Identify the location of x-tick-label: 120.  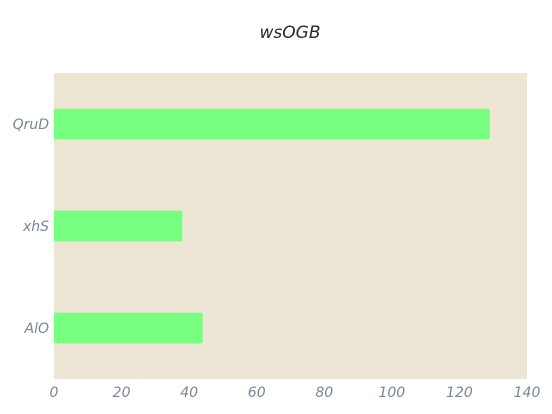
(459, 393).